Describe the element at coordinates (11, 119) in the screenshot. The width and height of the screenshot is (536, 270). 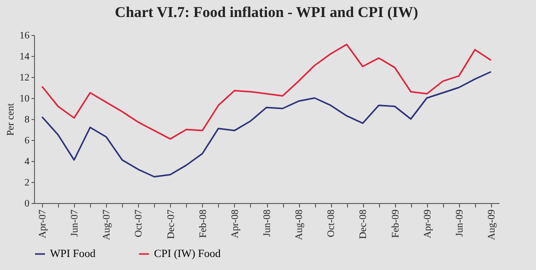
I see `y-axis-title: Per cent` at that location.